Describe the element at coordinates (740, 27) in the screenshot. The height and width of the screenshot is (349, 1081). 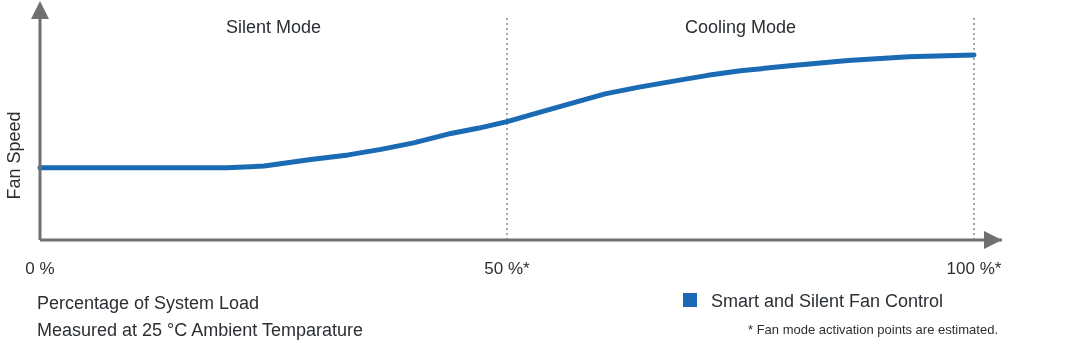
I see `text: Cooling Mode` at that location.